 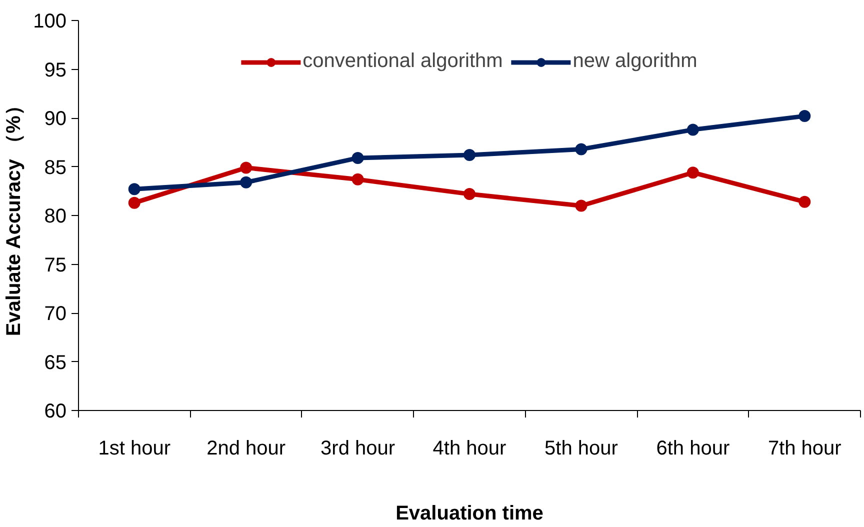 What do you see at coordinates (246, 449) in the screenshot?
I see `x-tick-label: 2nd hour` at bounding box center [246, 449].